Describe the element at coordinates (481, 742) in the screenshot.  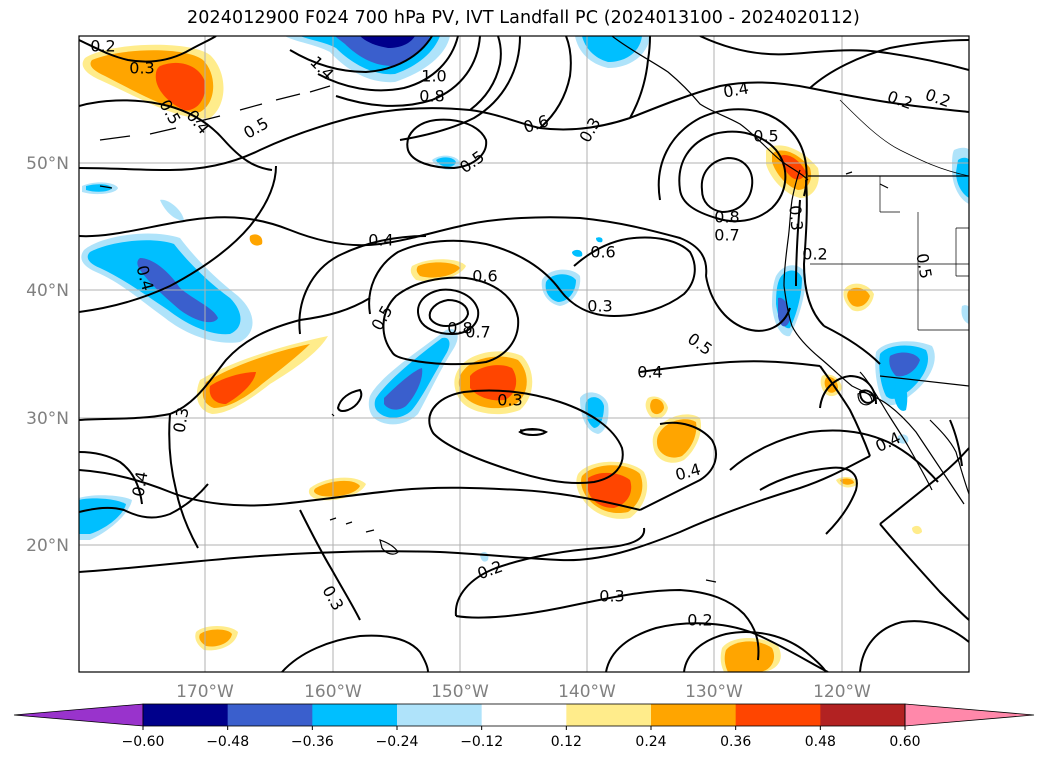
I see `colorbar-tick-label: −0.12` at that location.